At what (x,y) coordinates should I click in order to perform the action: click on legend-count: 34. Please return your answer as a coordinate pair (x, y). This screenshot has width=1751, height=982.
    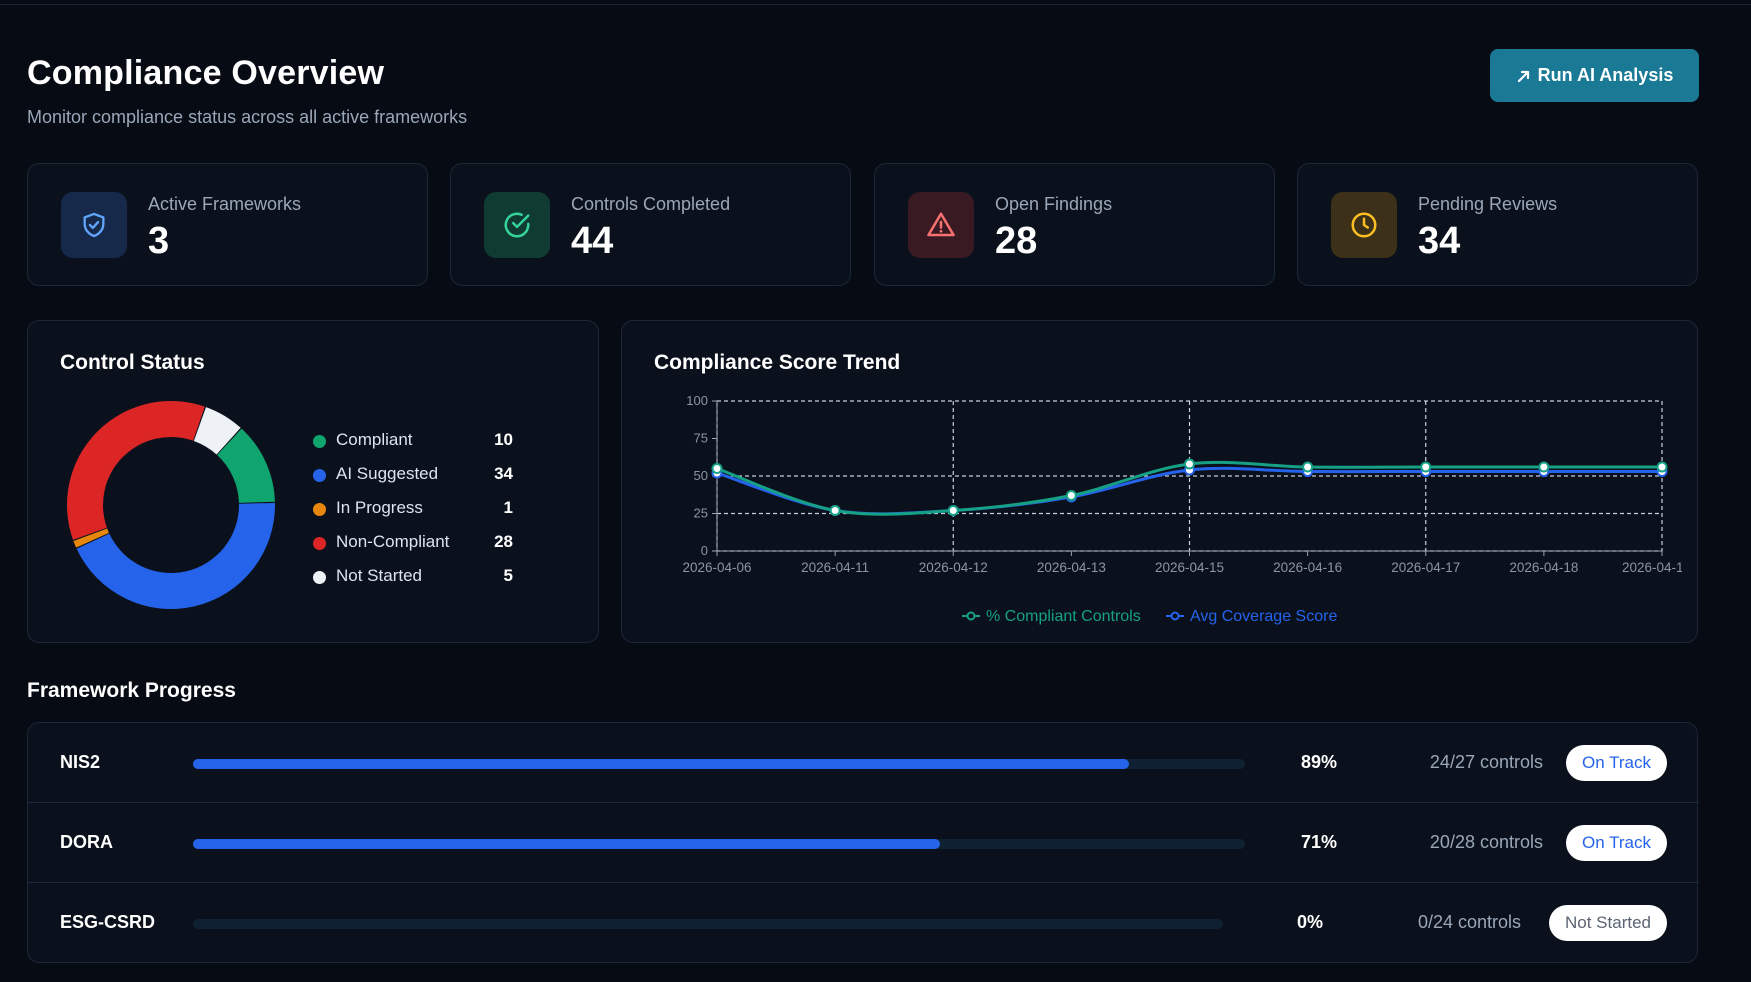
    Looking at the image, I should click on (503, 473).